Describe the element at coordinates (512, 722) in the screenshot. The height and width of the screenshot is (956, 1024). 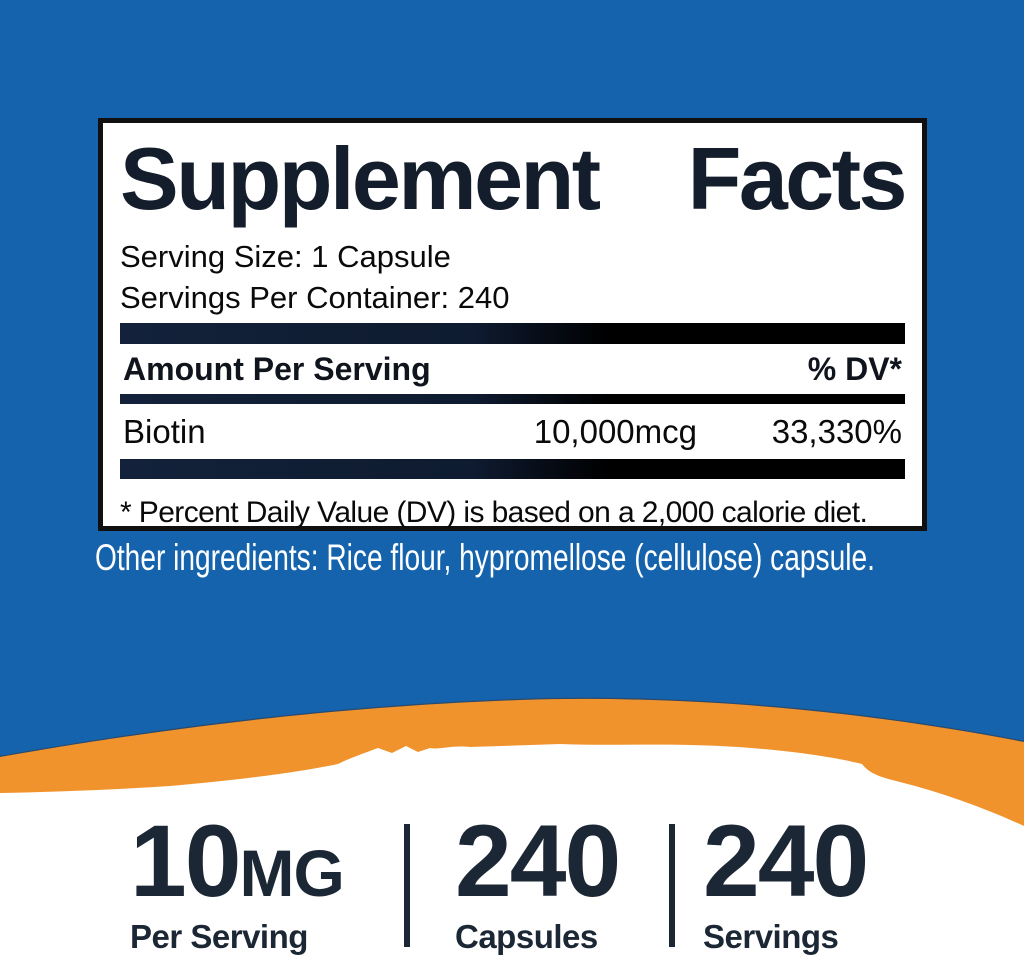
I see `swoosh-blue-region` at that location.